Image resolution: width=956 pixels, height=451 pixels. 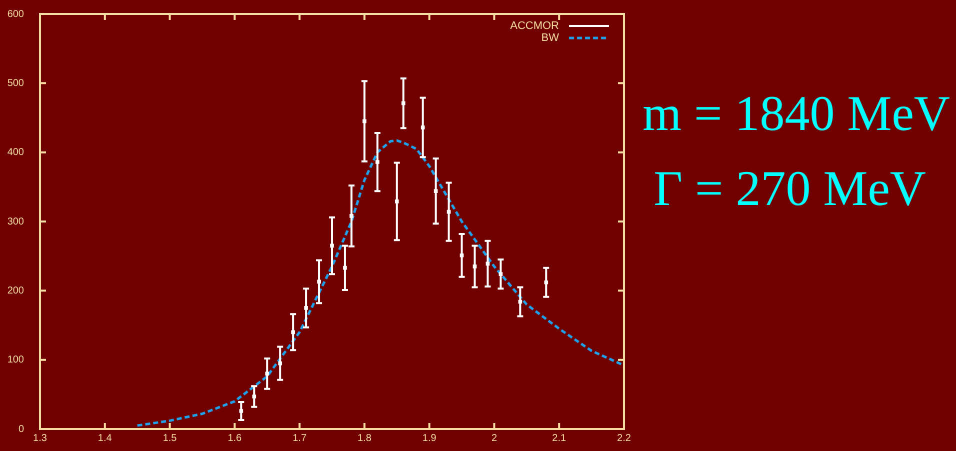 I want to click on y-tick-label: 600, so click(x=15, y=14).